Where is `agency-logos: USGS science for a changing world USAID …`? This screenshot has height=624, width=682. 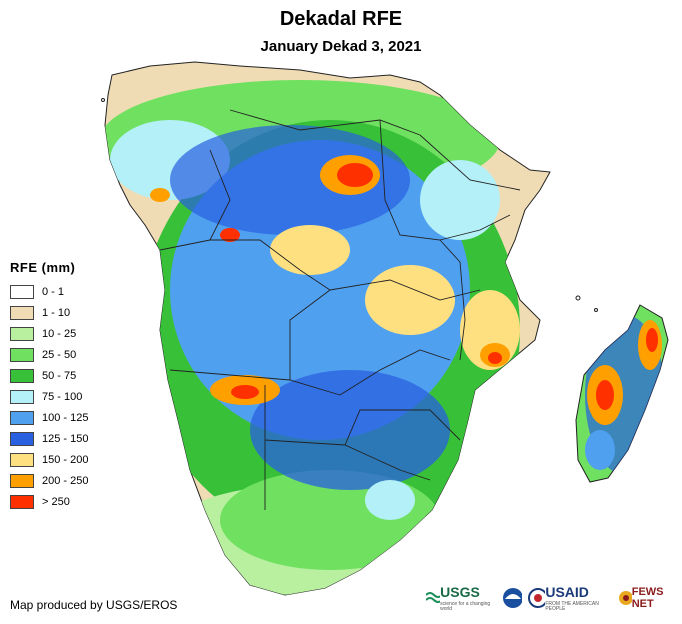
agency-logos: USGS science for a changing world USAID … is located at coordinates (554, 598).